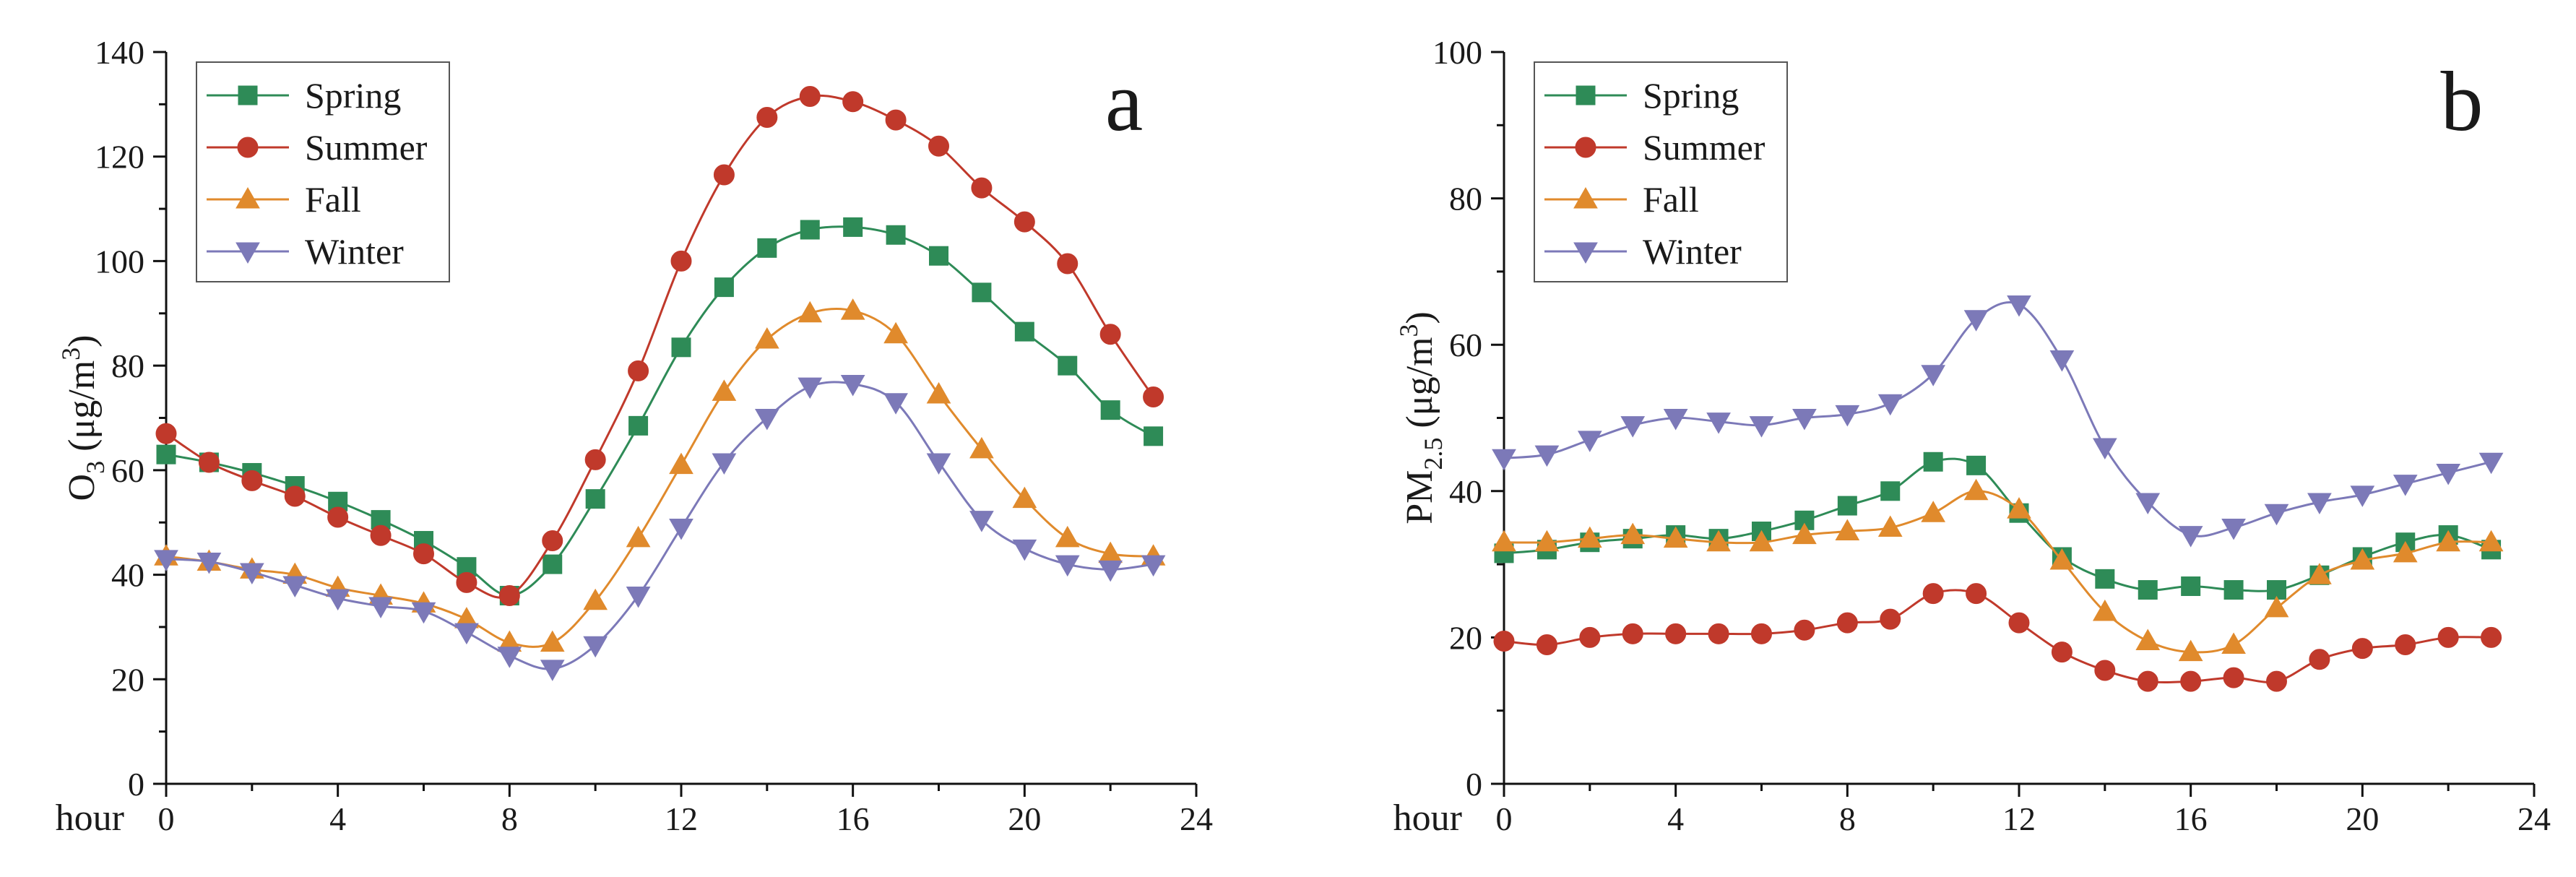  Describe the element at coordinates (1848, 818) in the screenshot. I see `x-tick-label: 8` at that location.